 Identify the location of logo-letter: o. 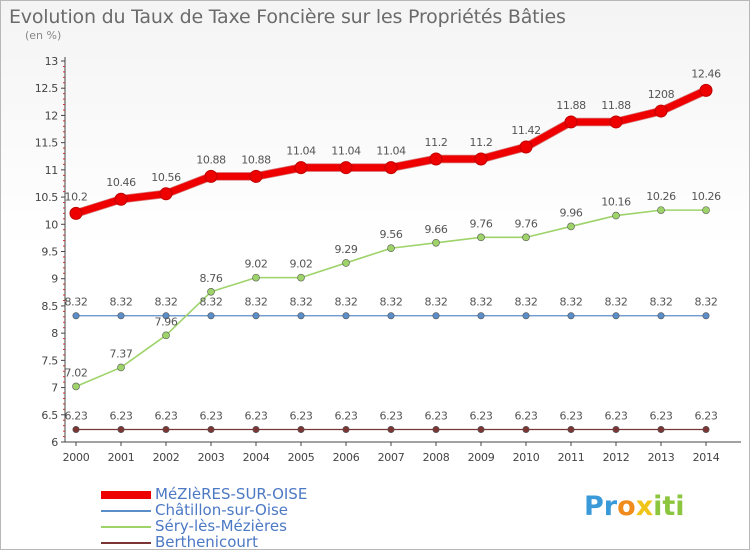
(626, 506).